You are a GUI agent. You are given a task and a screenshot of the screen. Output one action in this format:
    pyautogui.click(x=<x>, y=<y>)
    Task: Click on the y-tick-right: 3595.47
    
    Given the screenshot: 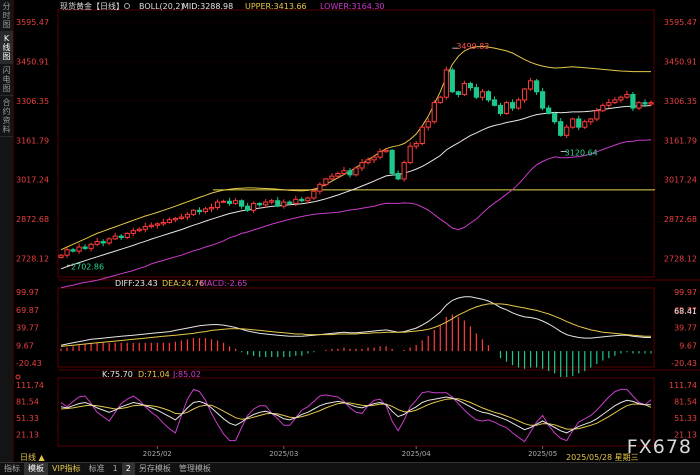 What is the action you would take?
    pyautogui.click(x=680, y=22)
    